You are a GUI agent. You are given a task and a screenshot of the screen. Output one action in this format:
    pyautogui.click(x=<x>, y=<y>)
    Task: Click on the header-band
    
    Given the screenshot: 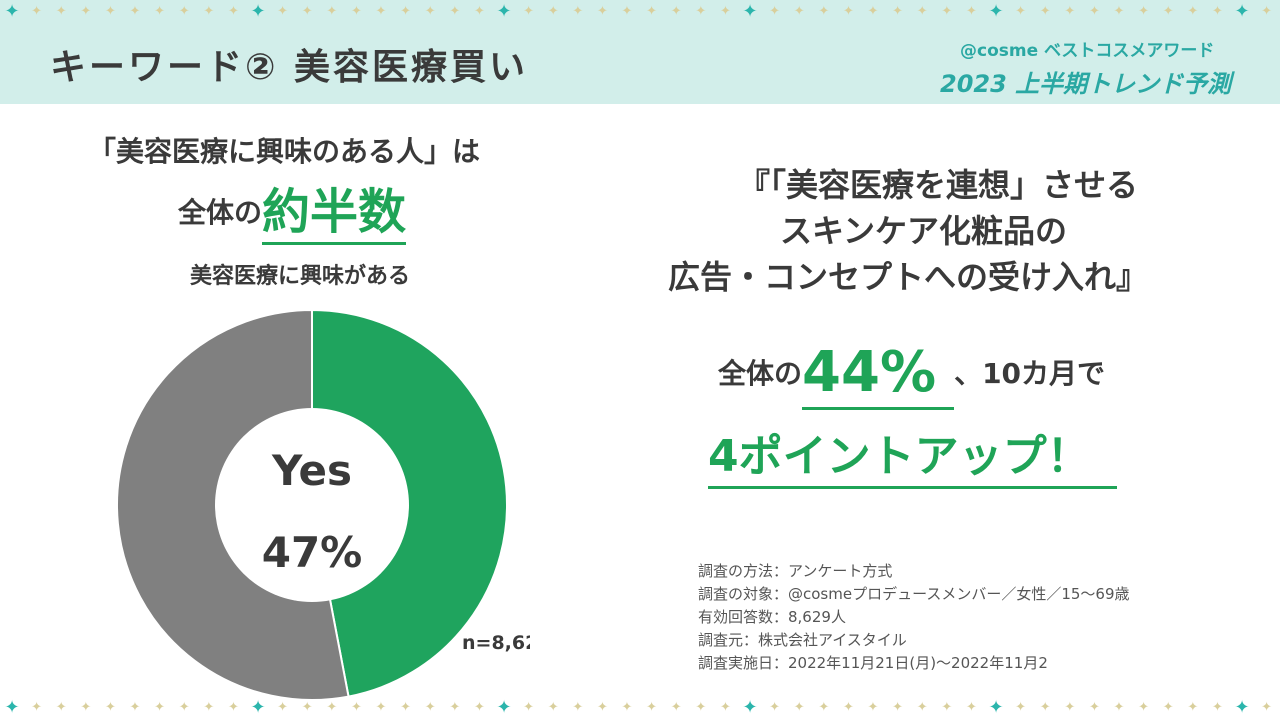 What is the action you would take?
    pyautogui.click(x=640, y=52)
    